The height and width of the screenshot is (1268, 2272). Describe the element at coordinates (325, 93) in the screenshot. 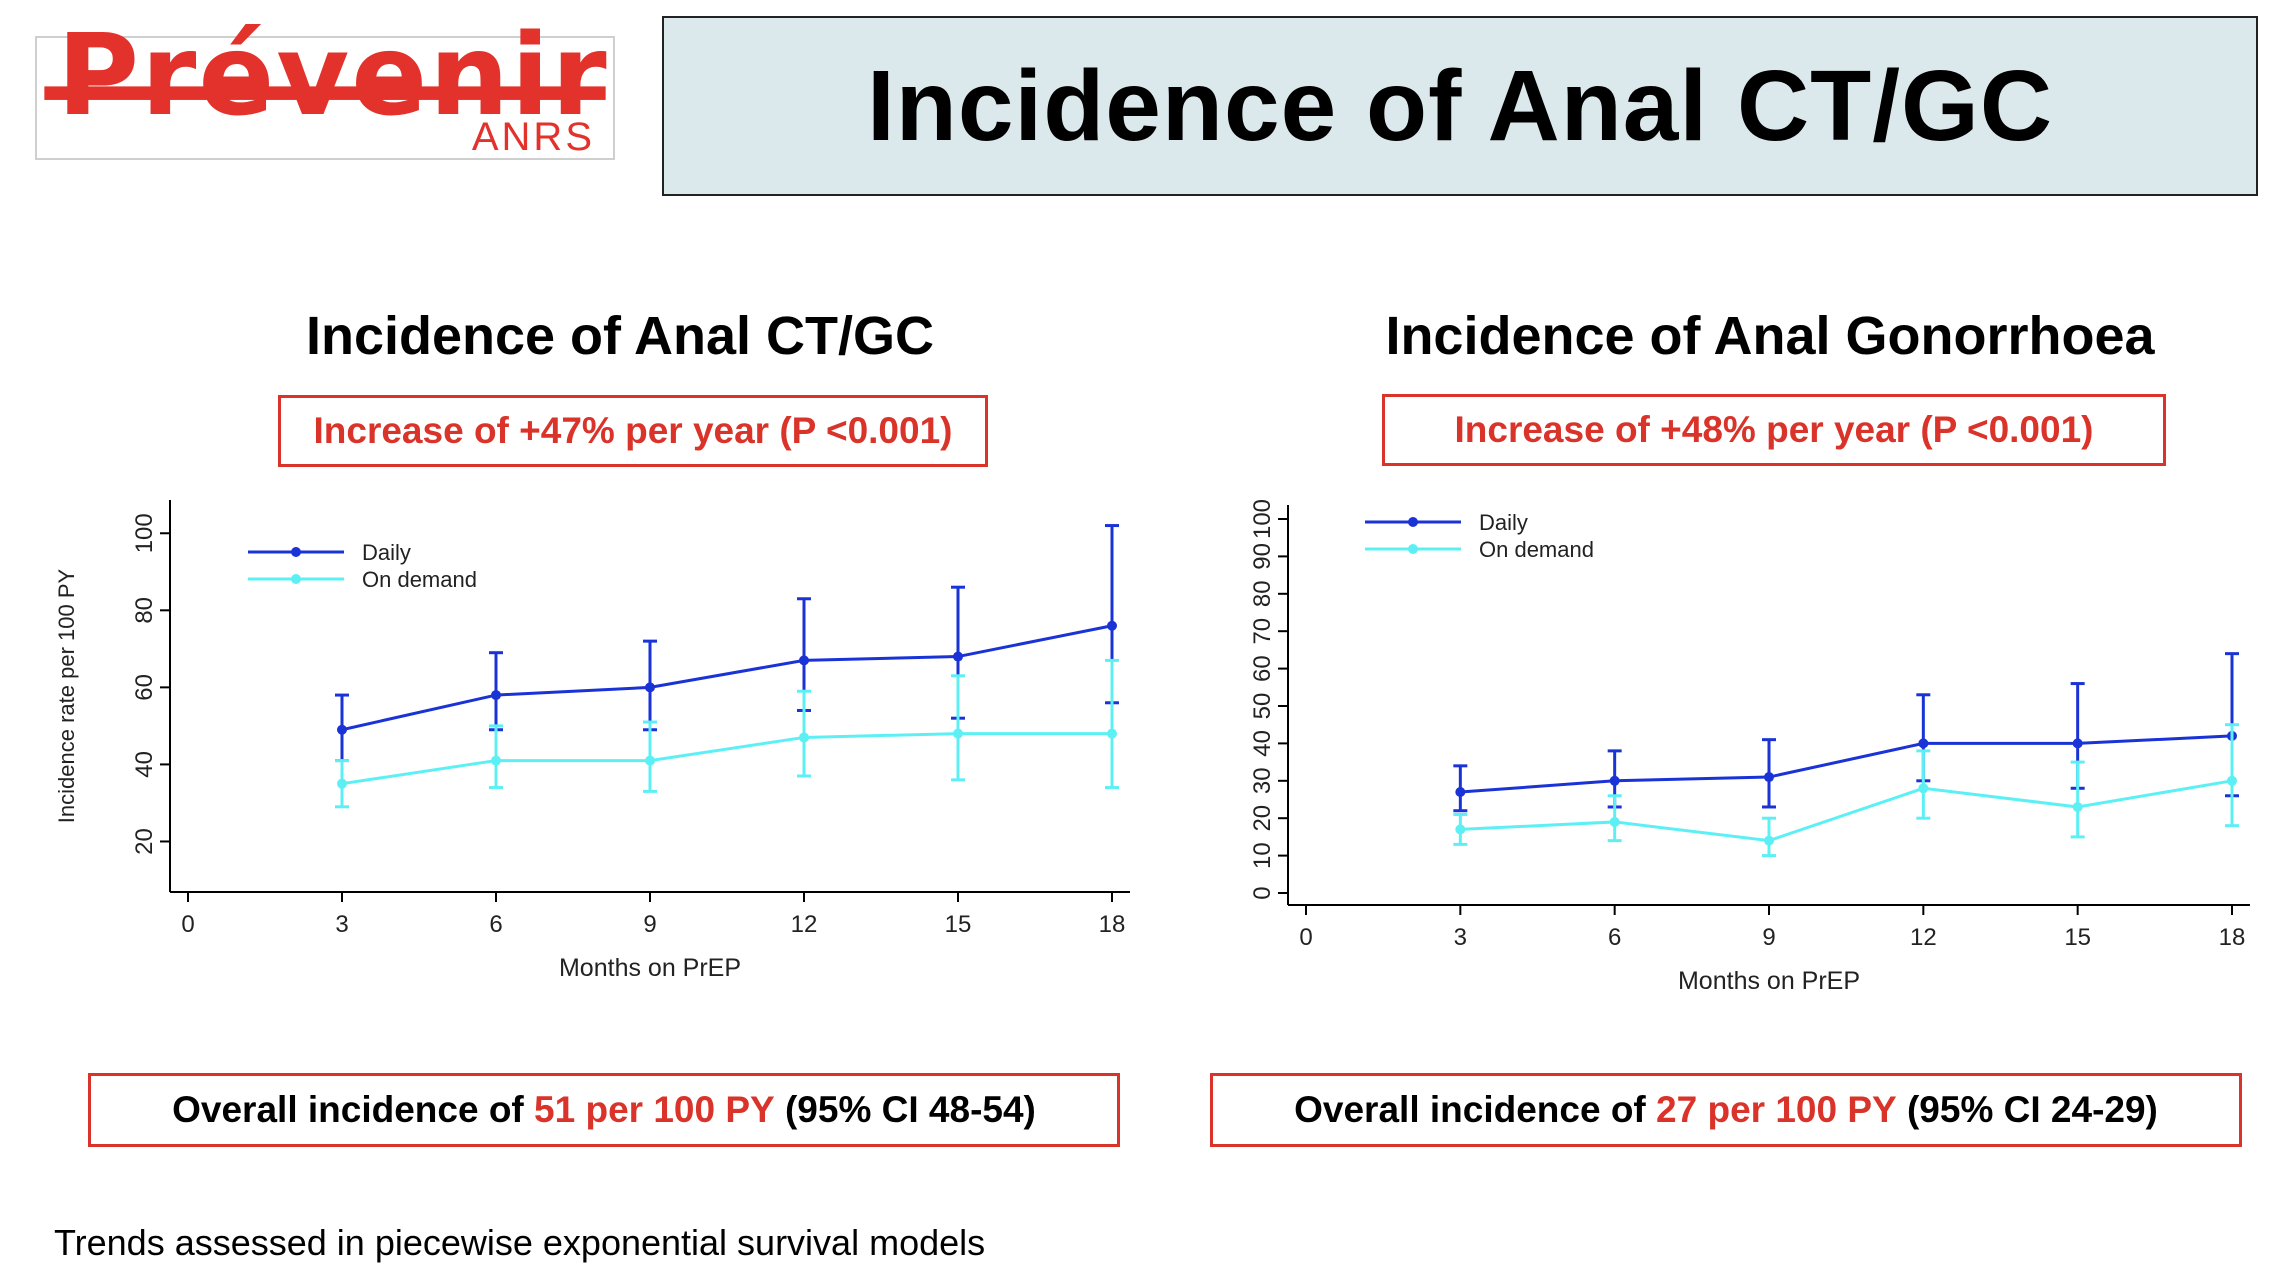

I see `ribbon-icon` at that location.